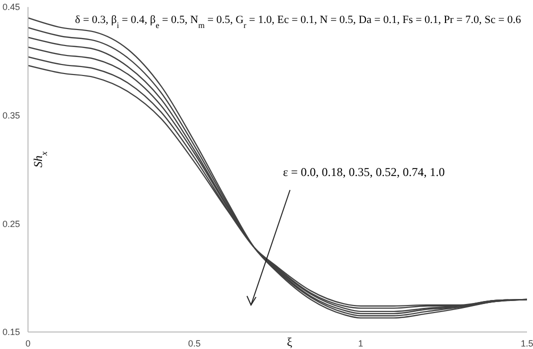 The height and width of the screenshot is (349, 533). Describe the element at coordinates (194, 343) in the screenshot. I see `x-tick-label: 0.5` at that location.